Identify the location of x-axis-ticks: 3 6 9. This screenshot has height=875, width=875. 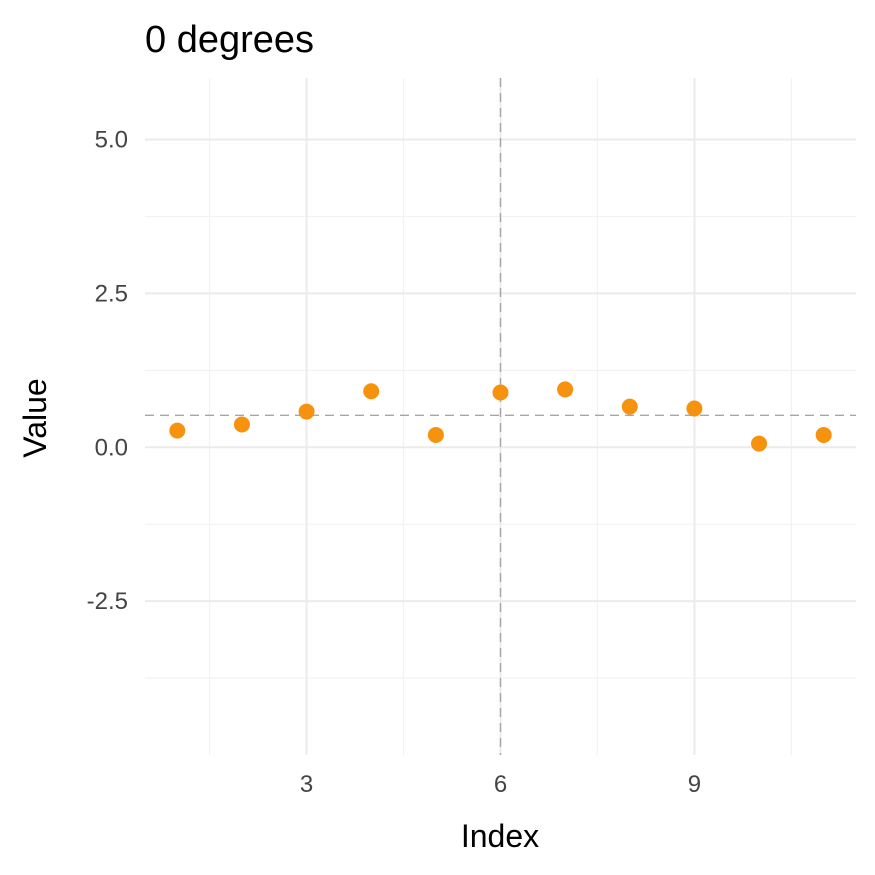
(500, 784).